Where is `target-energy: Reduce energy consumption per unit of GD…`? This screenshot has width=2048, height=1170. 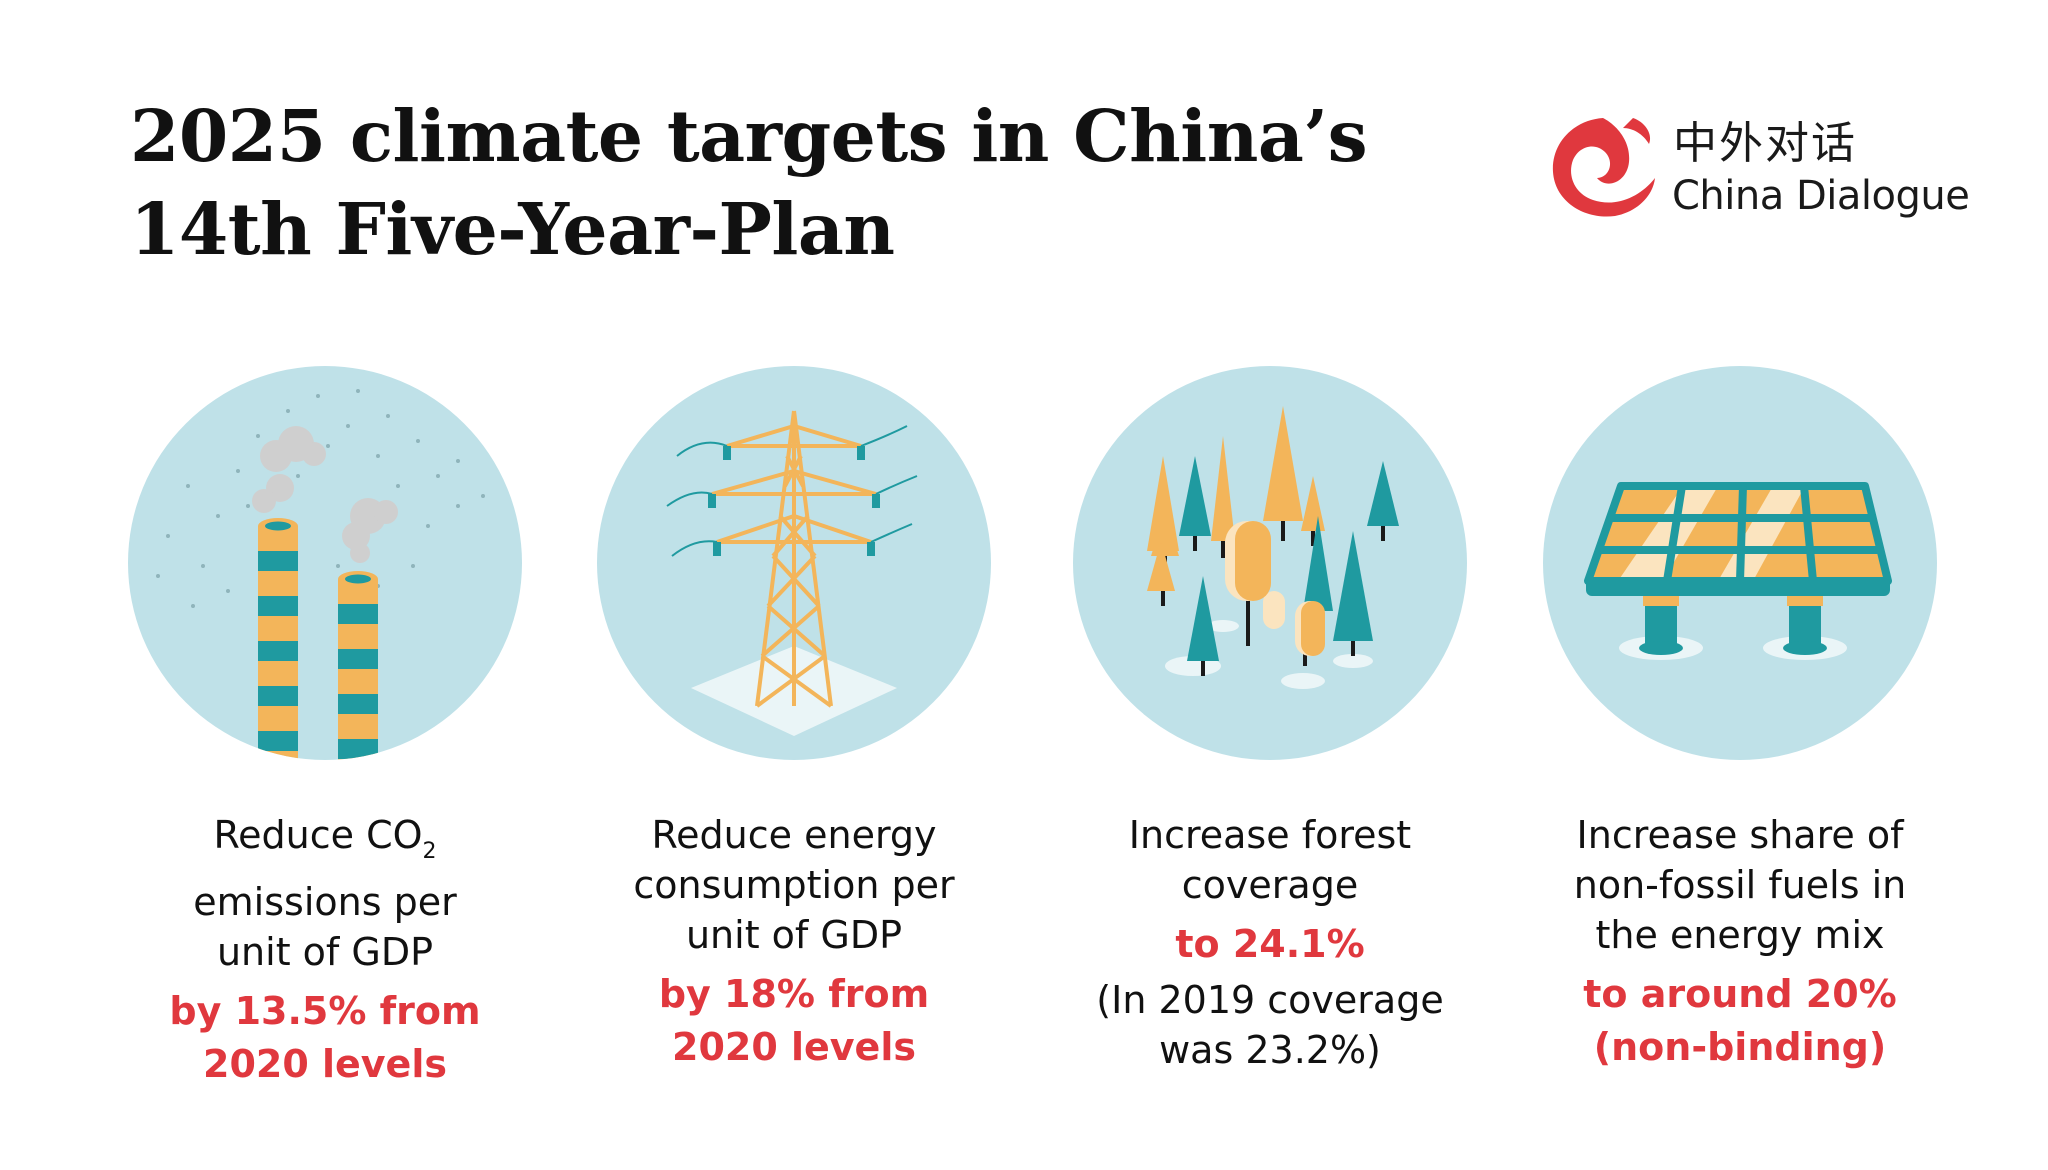
target-energy: Reduce energy consumption per unit of GD… is located at coordinates (794, 720).